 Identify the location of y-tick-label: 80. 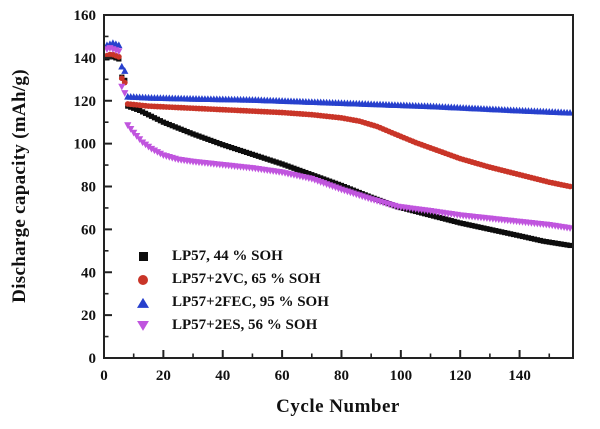
(88, 188).